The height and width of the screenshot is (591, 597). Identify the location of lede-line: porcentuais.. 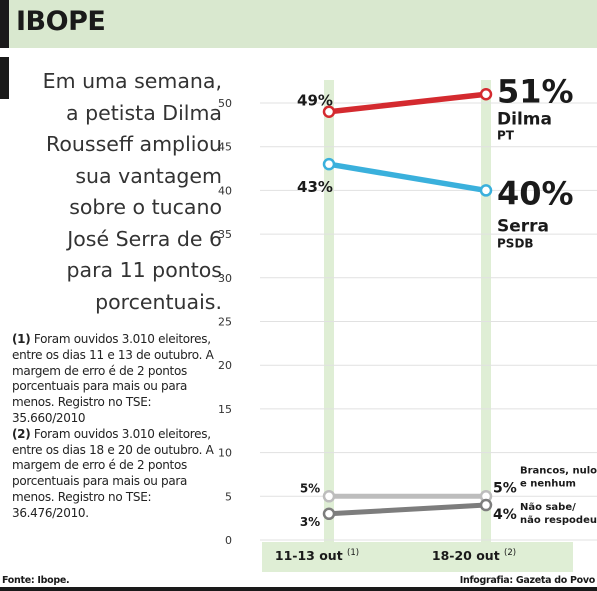
(158, 301).